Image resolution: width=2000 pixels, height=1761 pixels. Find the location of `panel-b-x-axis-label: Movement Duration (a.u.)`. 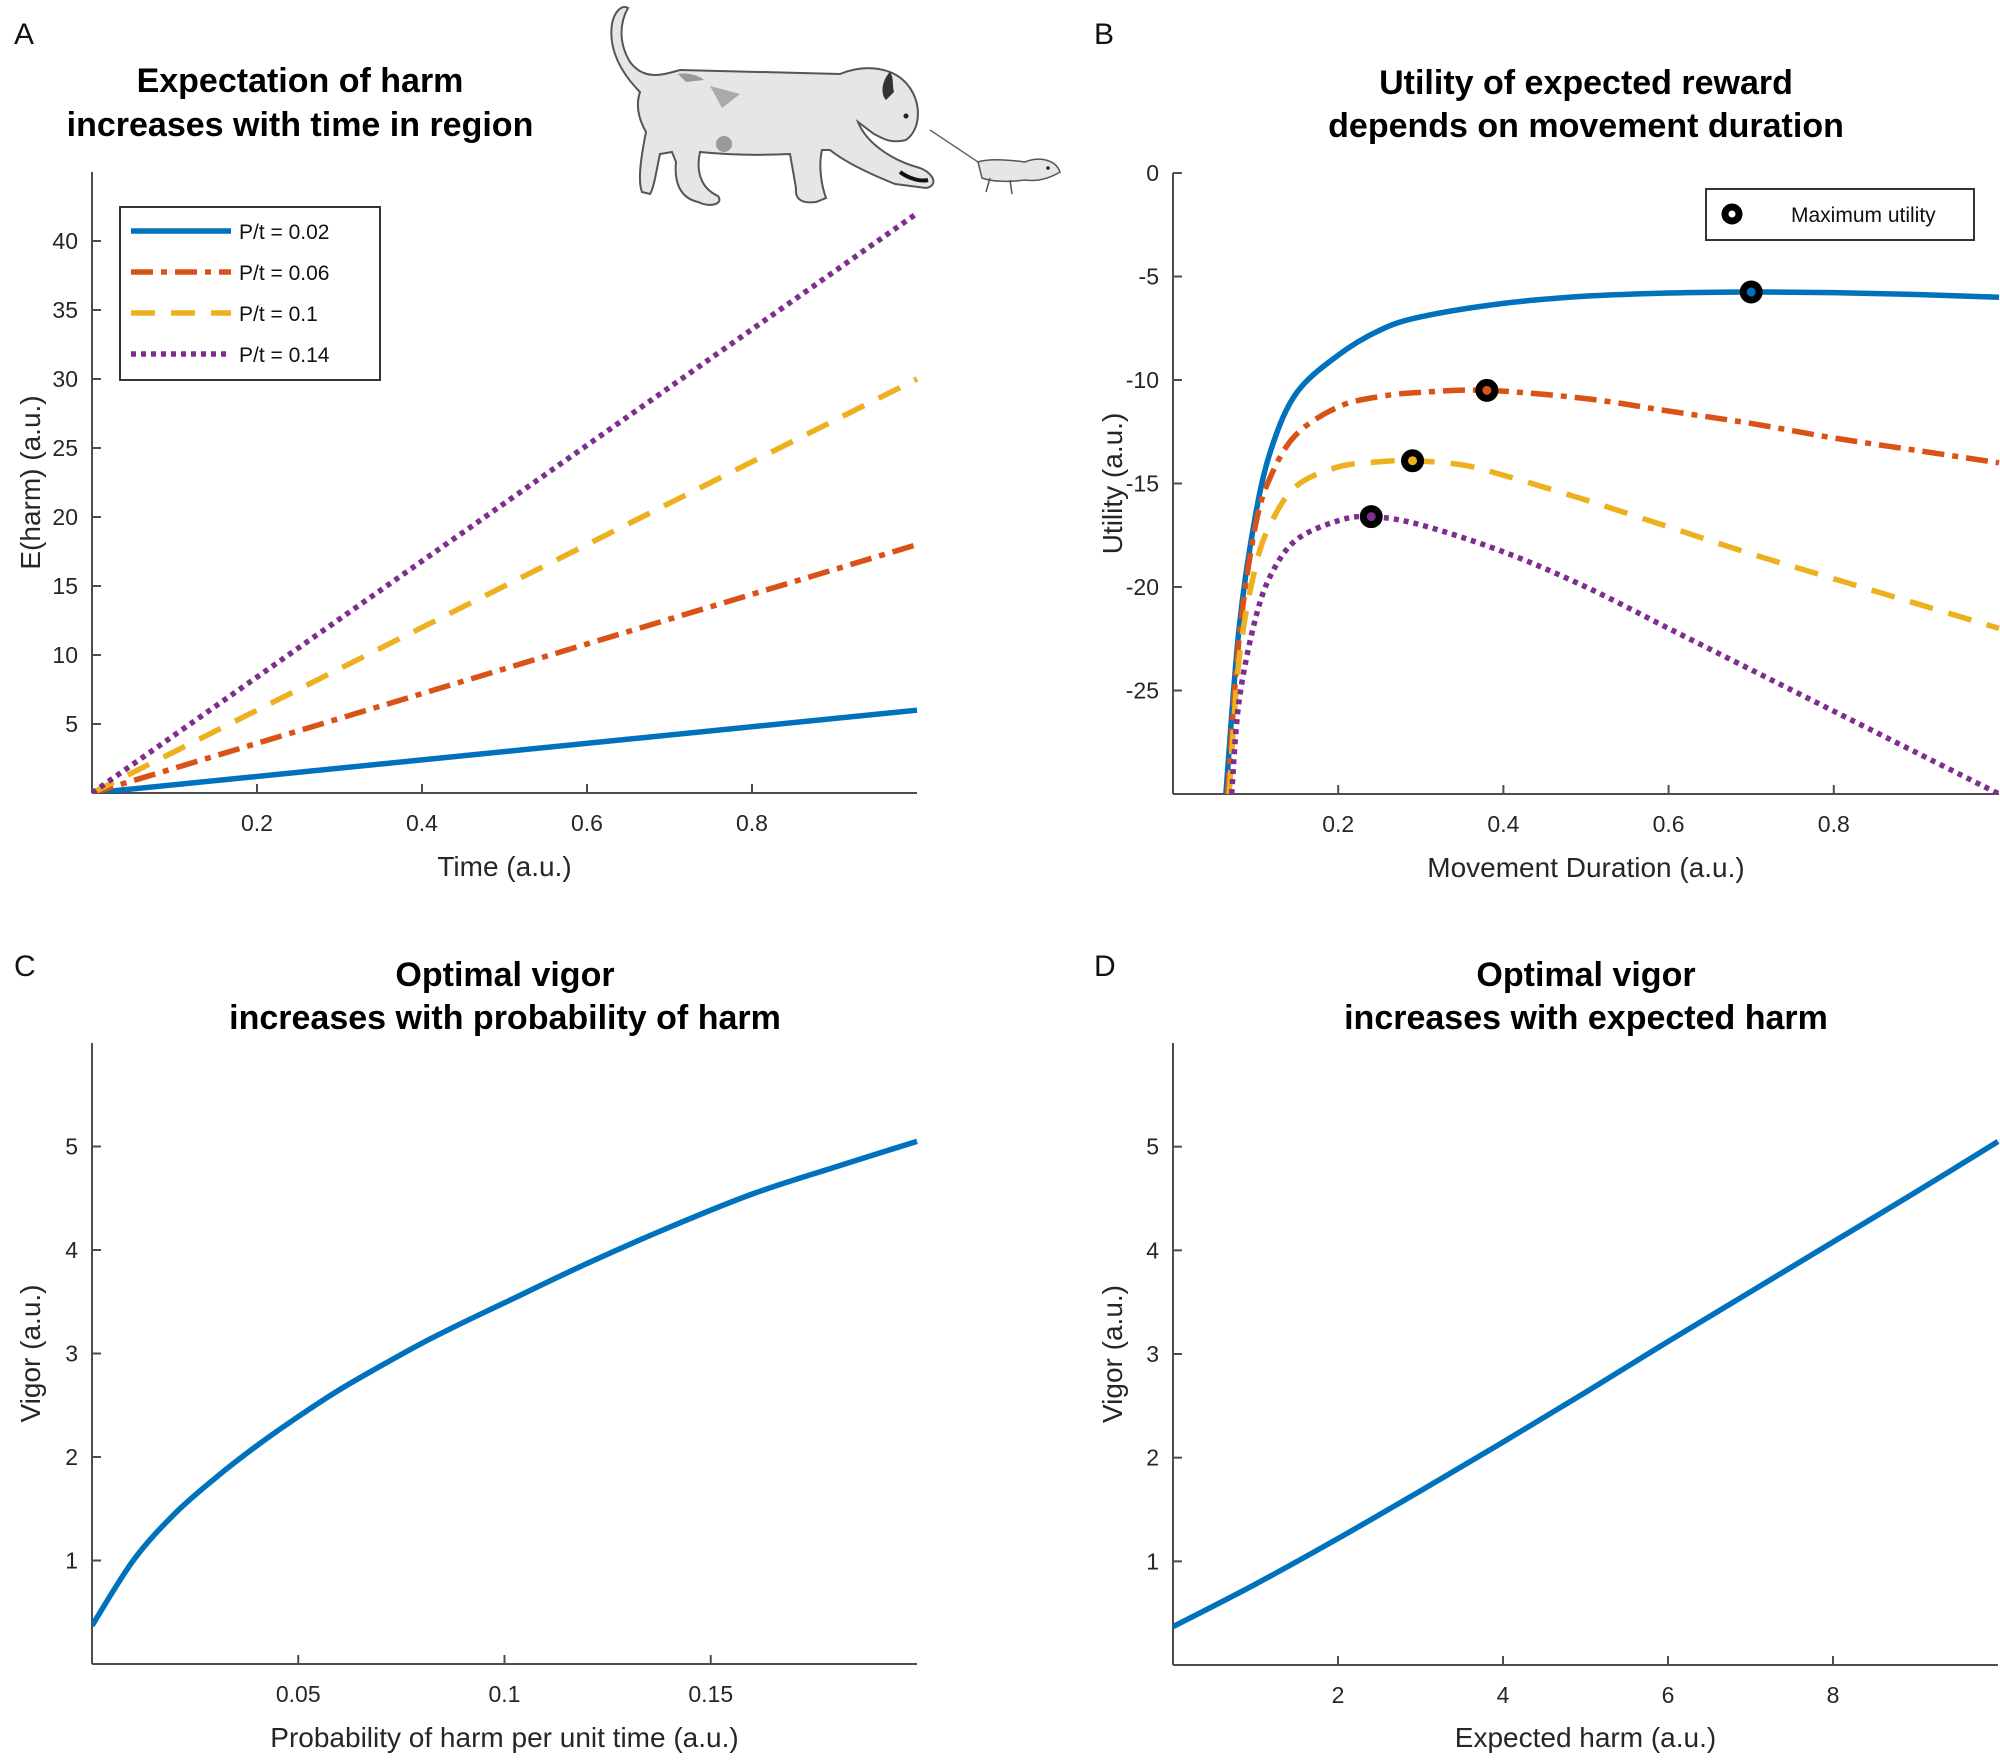

panel-b-x-axis-label: Movement Duration (a.u.) is located at coordinates (1585, 867).